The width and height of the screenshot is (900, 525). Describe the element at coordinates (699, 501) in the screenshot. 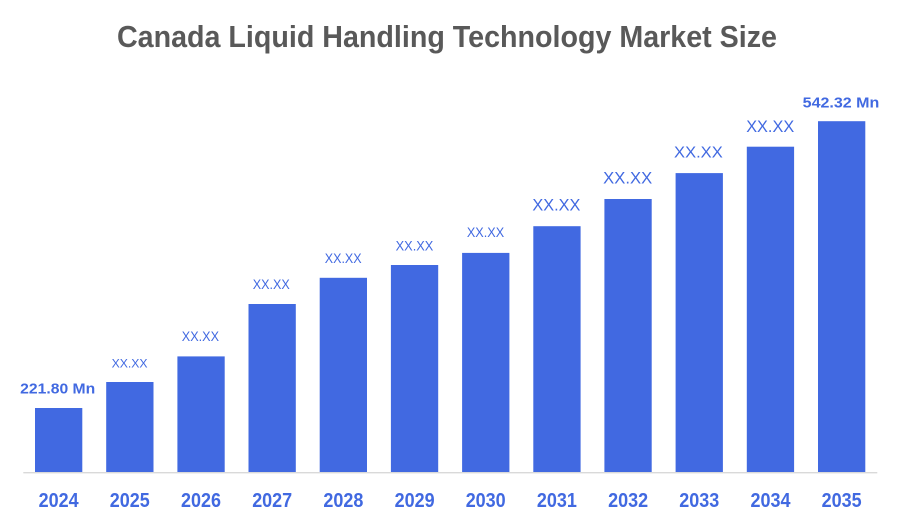

I see `svg-text: 2033` at that location.